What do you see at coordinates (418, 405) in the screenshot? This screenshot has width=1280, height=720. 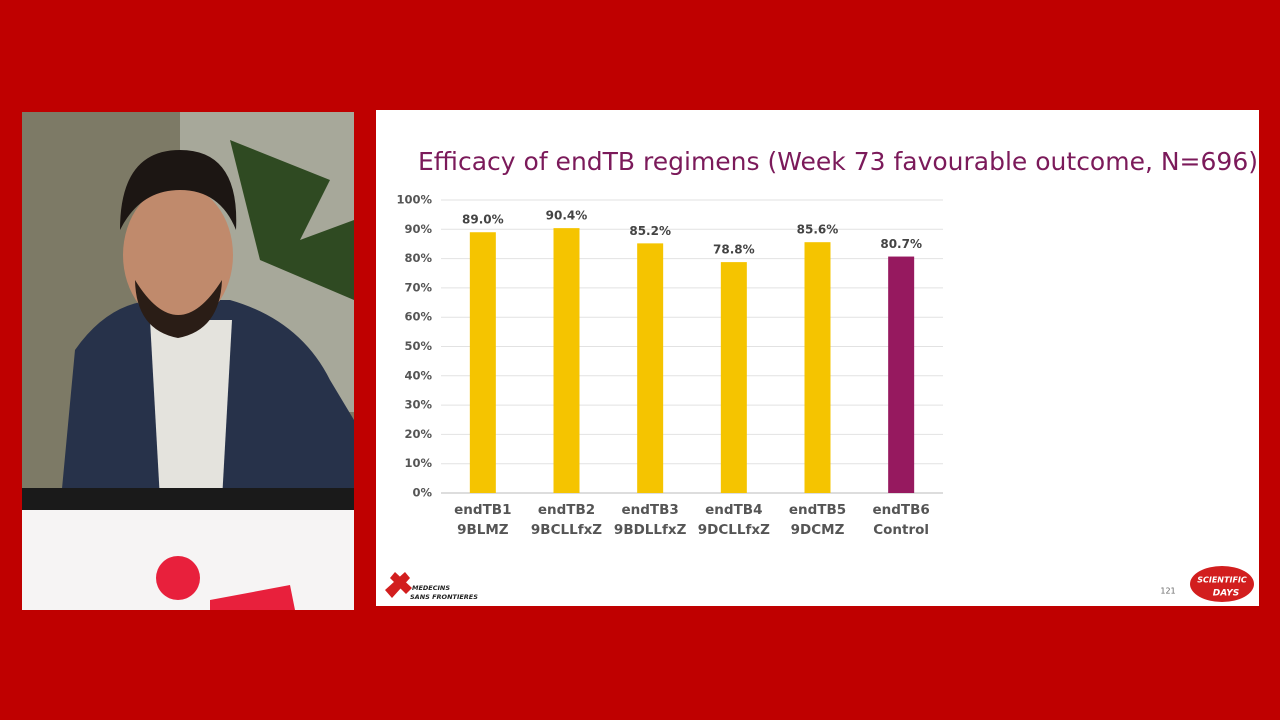 I see `y-tick-label: 30%` at bounding box center [418, 405].